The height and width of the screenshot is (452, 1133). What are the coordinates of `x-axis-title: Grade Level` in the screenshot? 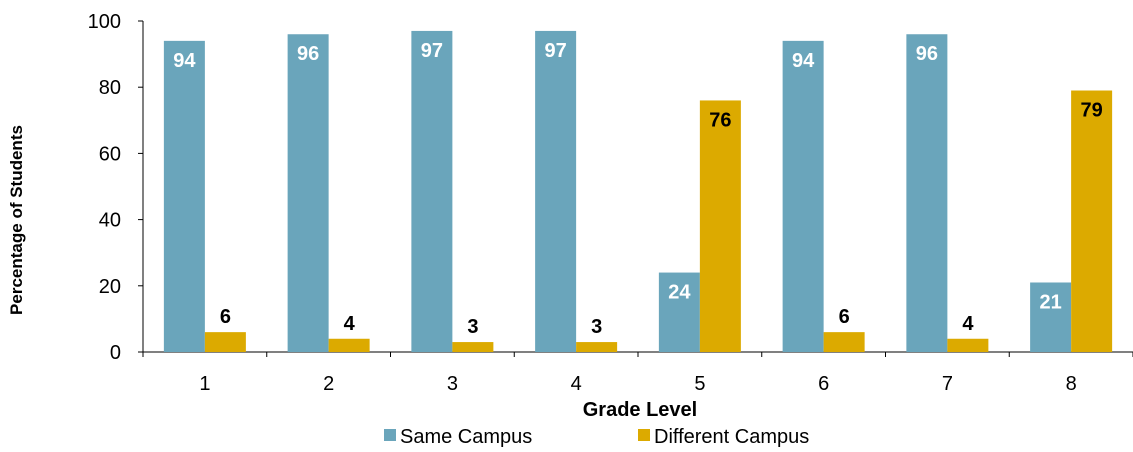 It's located at (640, 410).